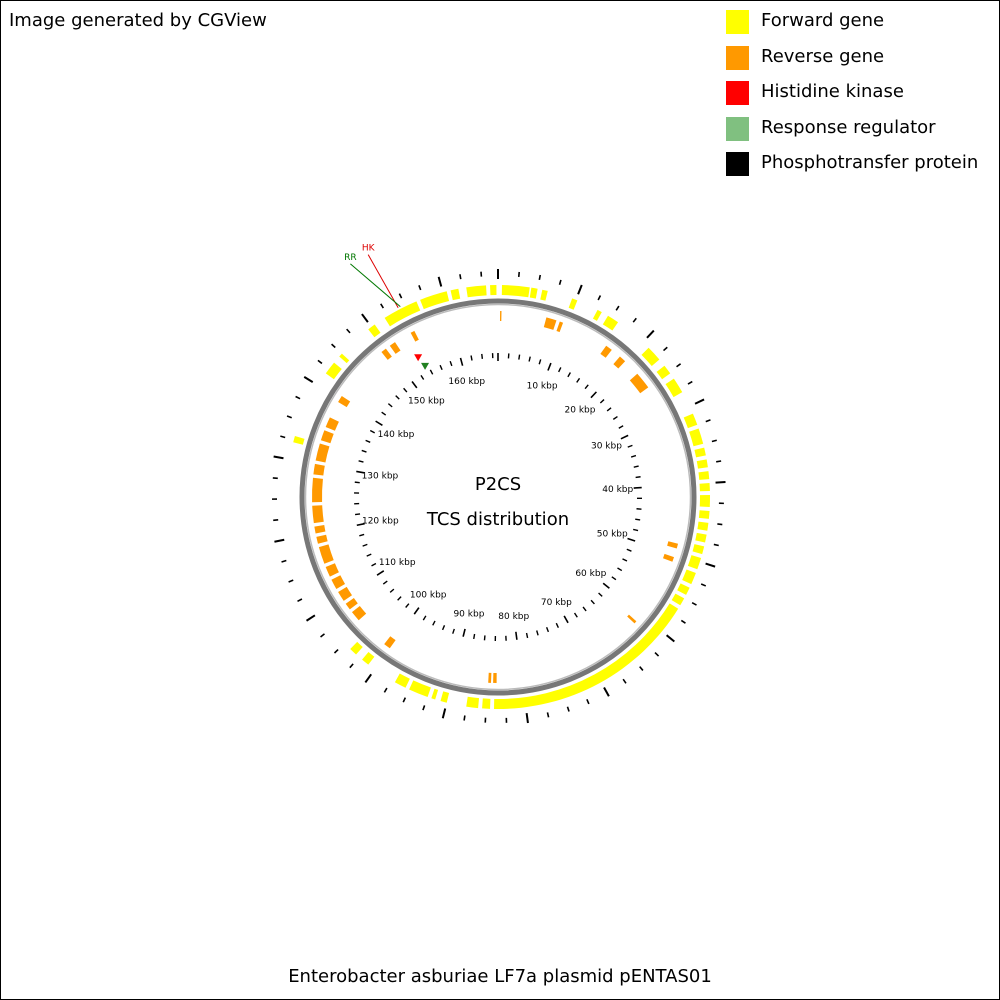 Image resolution: width=1000 pixels, height=1000 pixels. I want to click on rr-callout-line, so click(375, 285).